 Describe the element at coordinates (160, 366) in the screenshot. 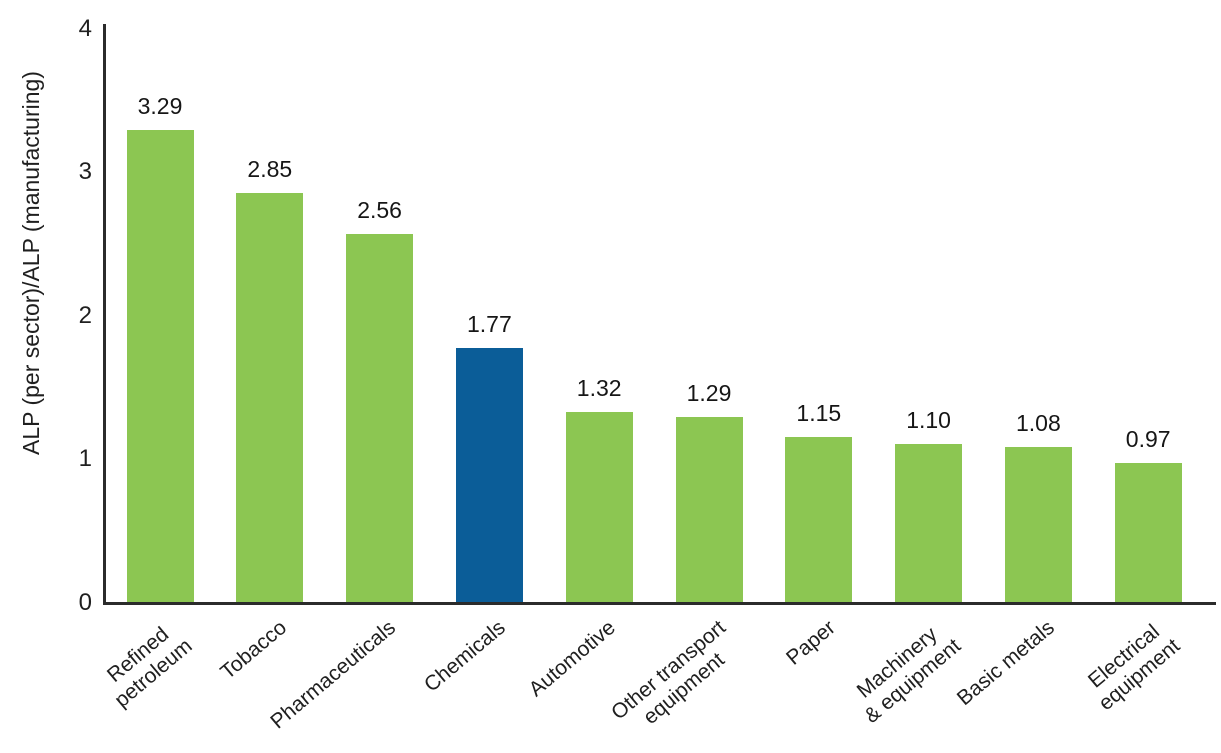

I see `bar-refined-petroleum` at that location.